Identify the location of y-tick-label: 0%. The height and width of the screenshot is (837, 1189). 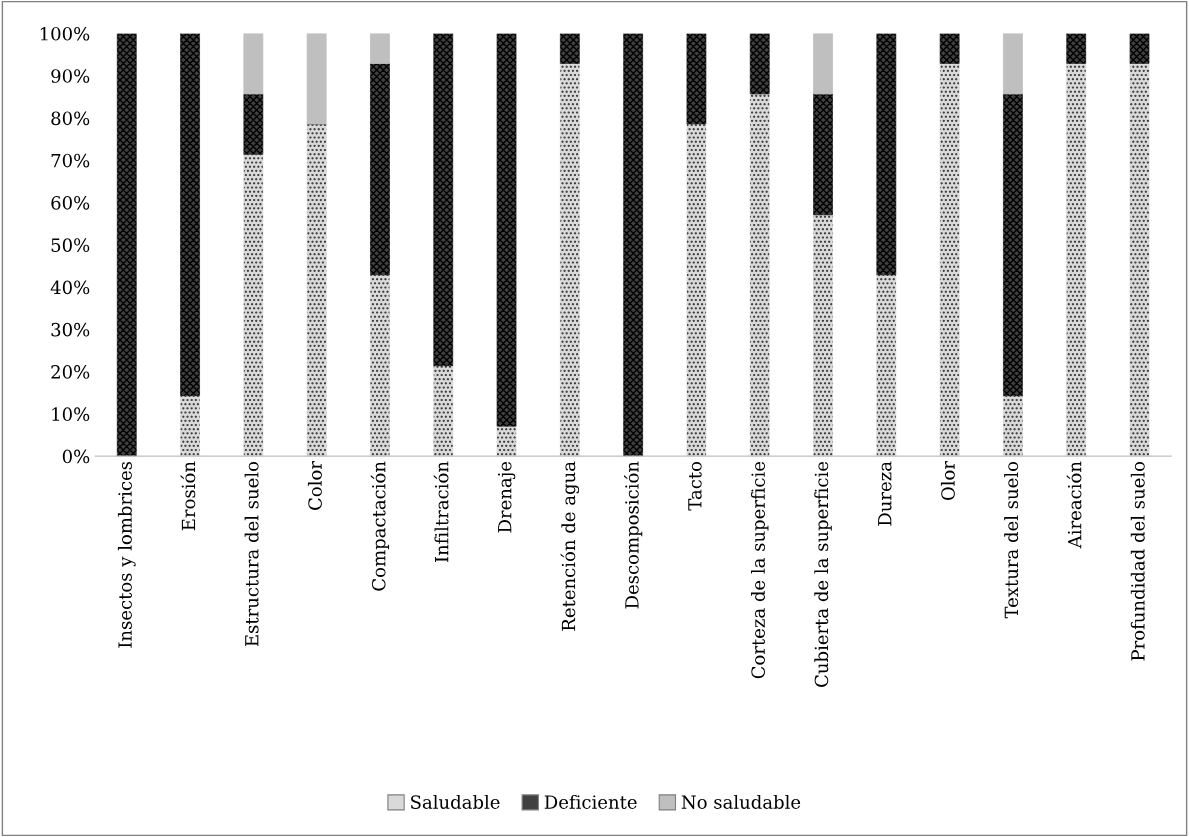
(76, 456).